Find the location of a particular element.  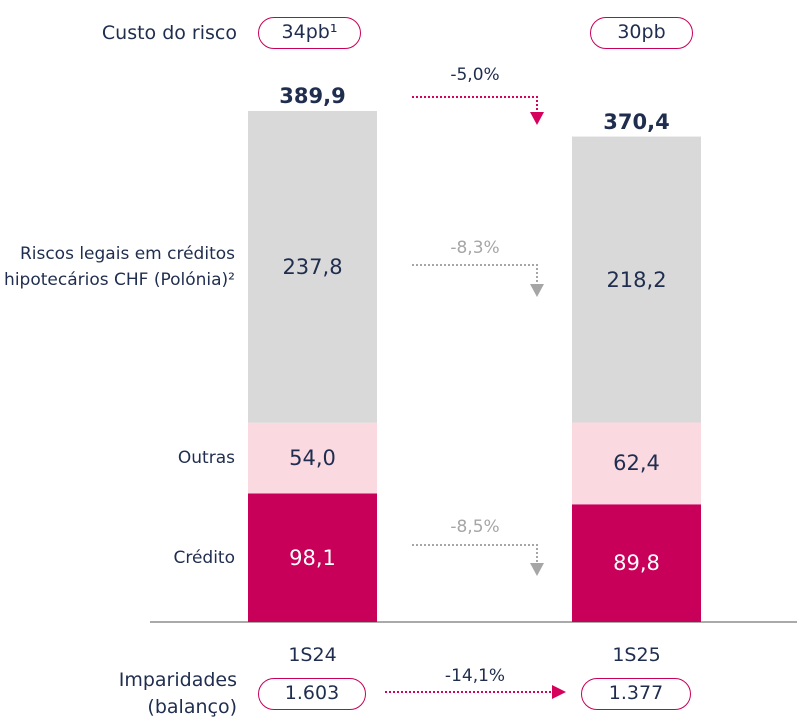

total-label: 389,9 is located at coordinates (312, 96).